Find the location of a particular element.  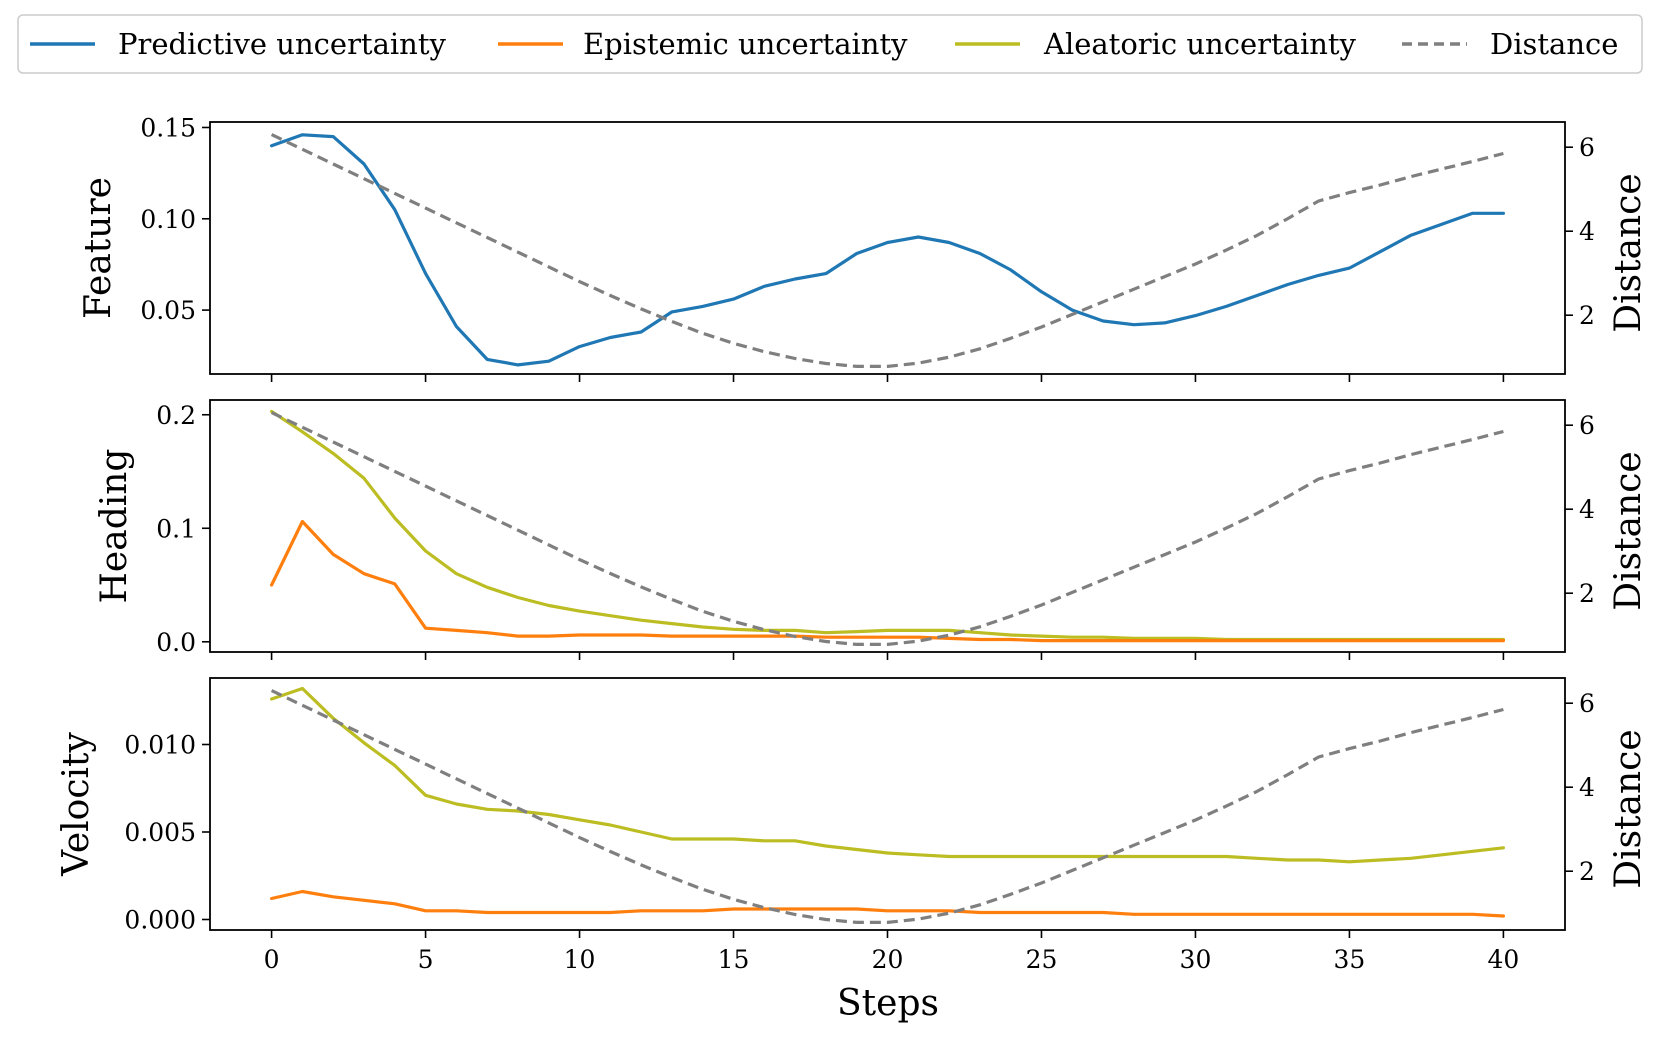

y-tick-label: 0.010 is located at coordinates (160, 745).